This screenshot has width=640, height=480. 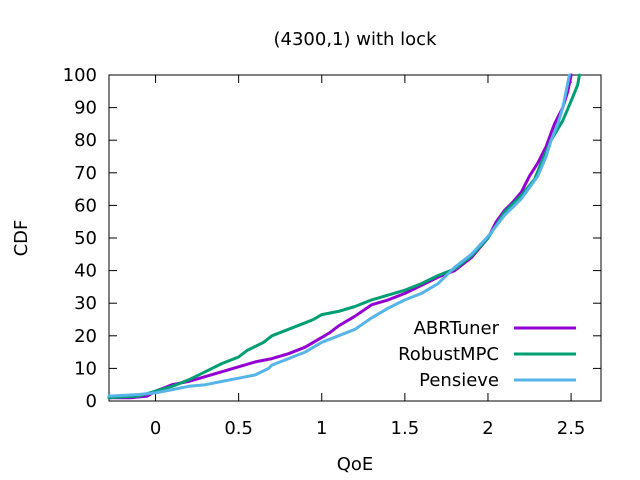 What do you see at coordinates (405, 428) in the screenshot?
I see `x-tick-label: 1.5` at bounding box center [405, 428].